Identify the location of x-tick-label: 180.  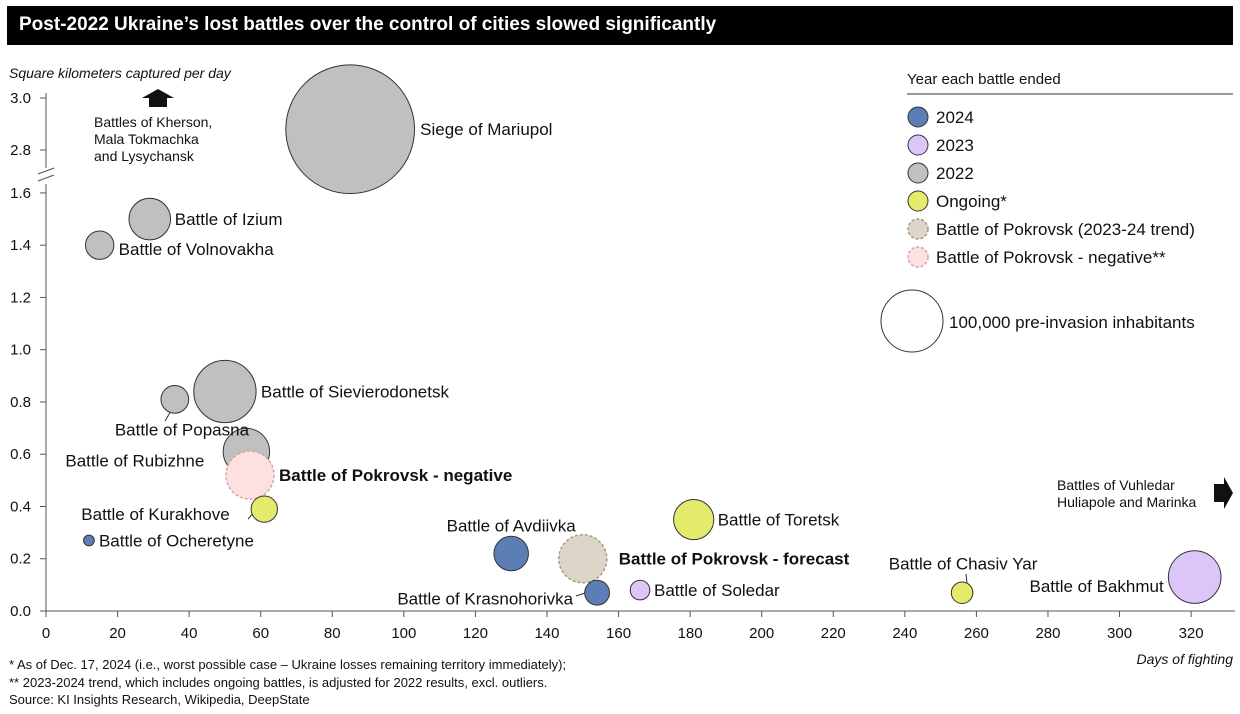
(690, 633).